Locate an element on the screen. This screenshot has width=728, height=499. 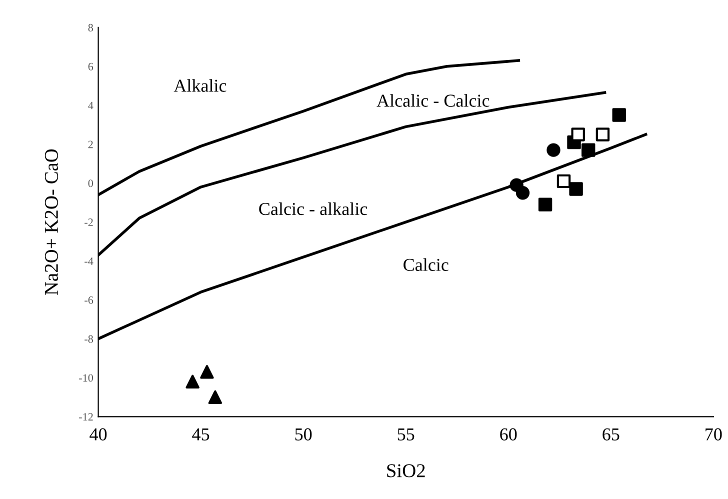
annotation: Calcic - alkalic is located at coordinates (313, 209).